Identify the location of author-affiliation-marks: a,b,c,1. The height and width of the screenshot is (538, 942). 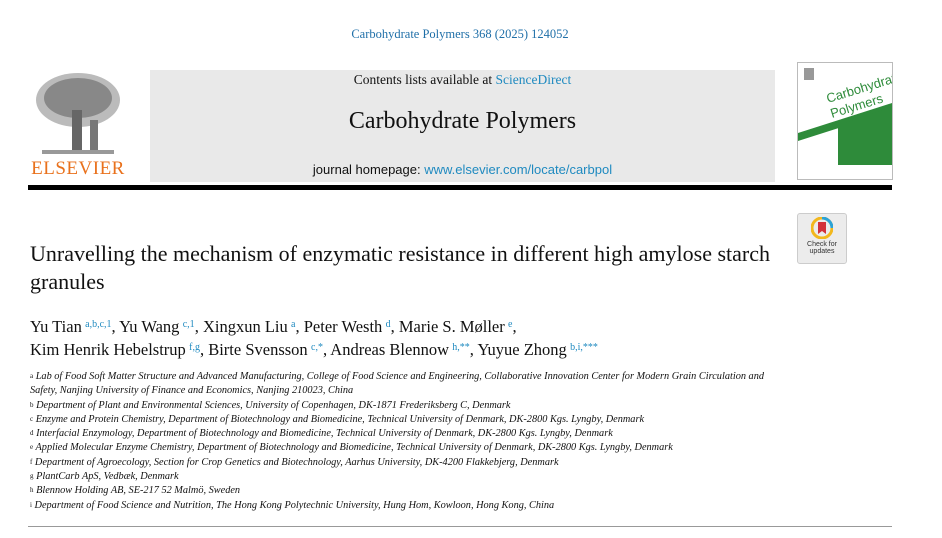
(98, 324).